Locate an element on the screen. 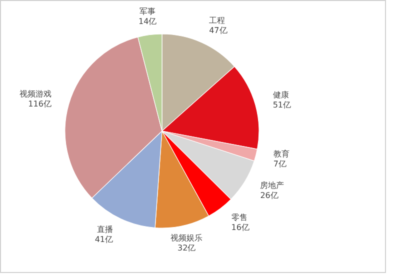 The width and height of the screenshot is (405, 280). data-label: 32亿 is located at coordinates (186, 247).